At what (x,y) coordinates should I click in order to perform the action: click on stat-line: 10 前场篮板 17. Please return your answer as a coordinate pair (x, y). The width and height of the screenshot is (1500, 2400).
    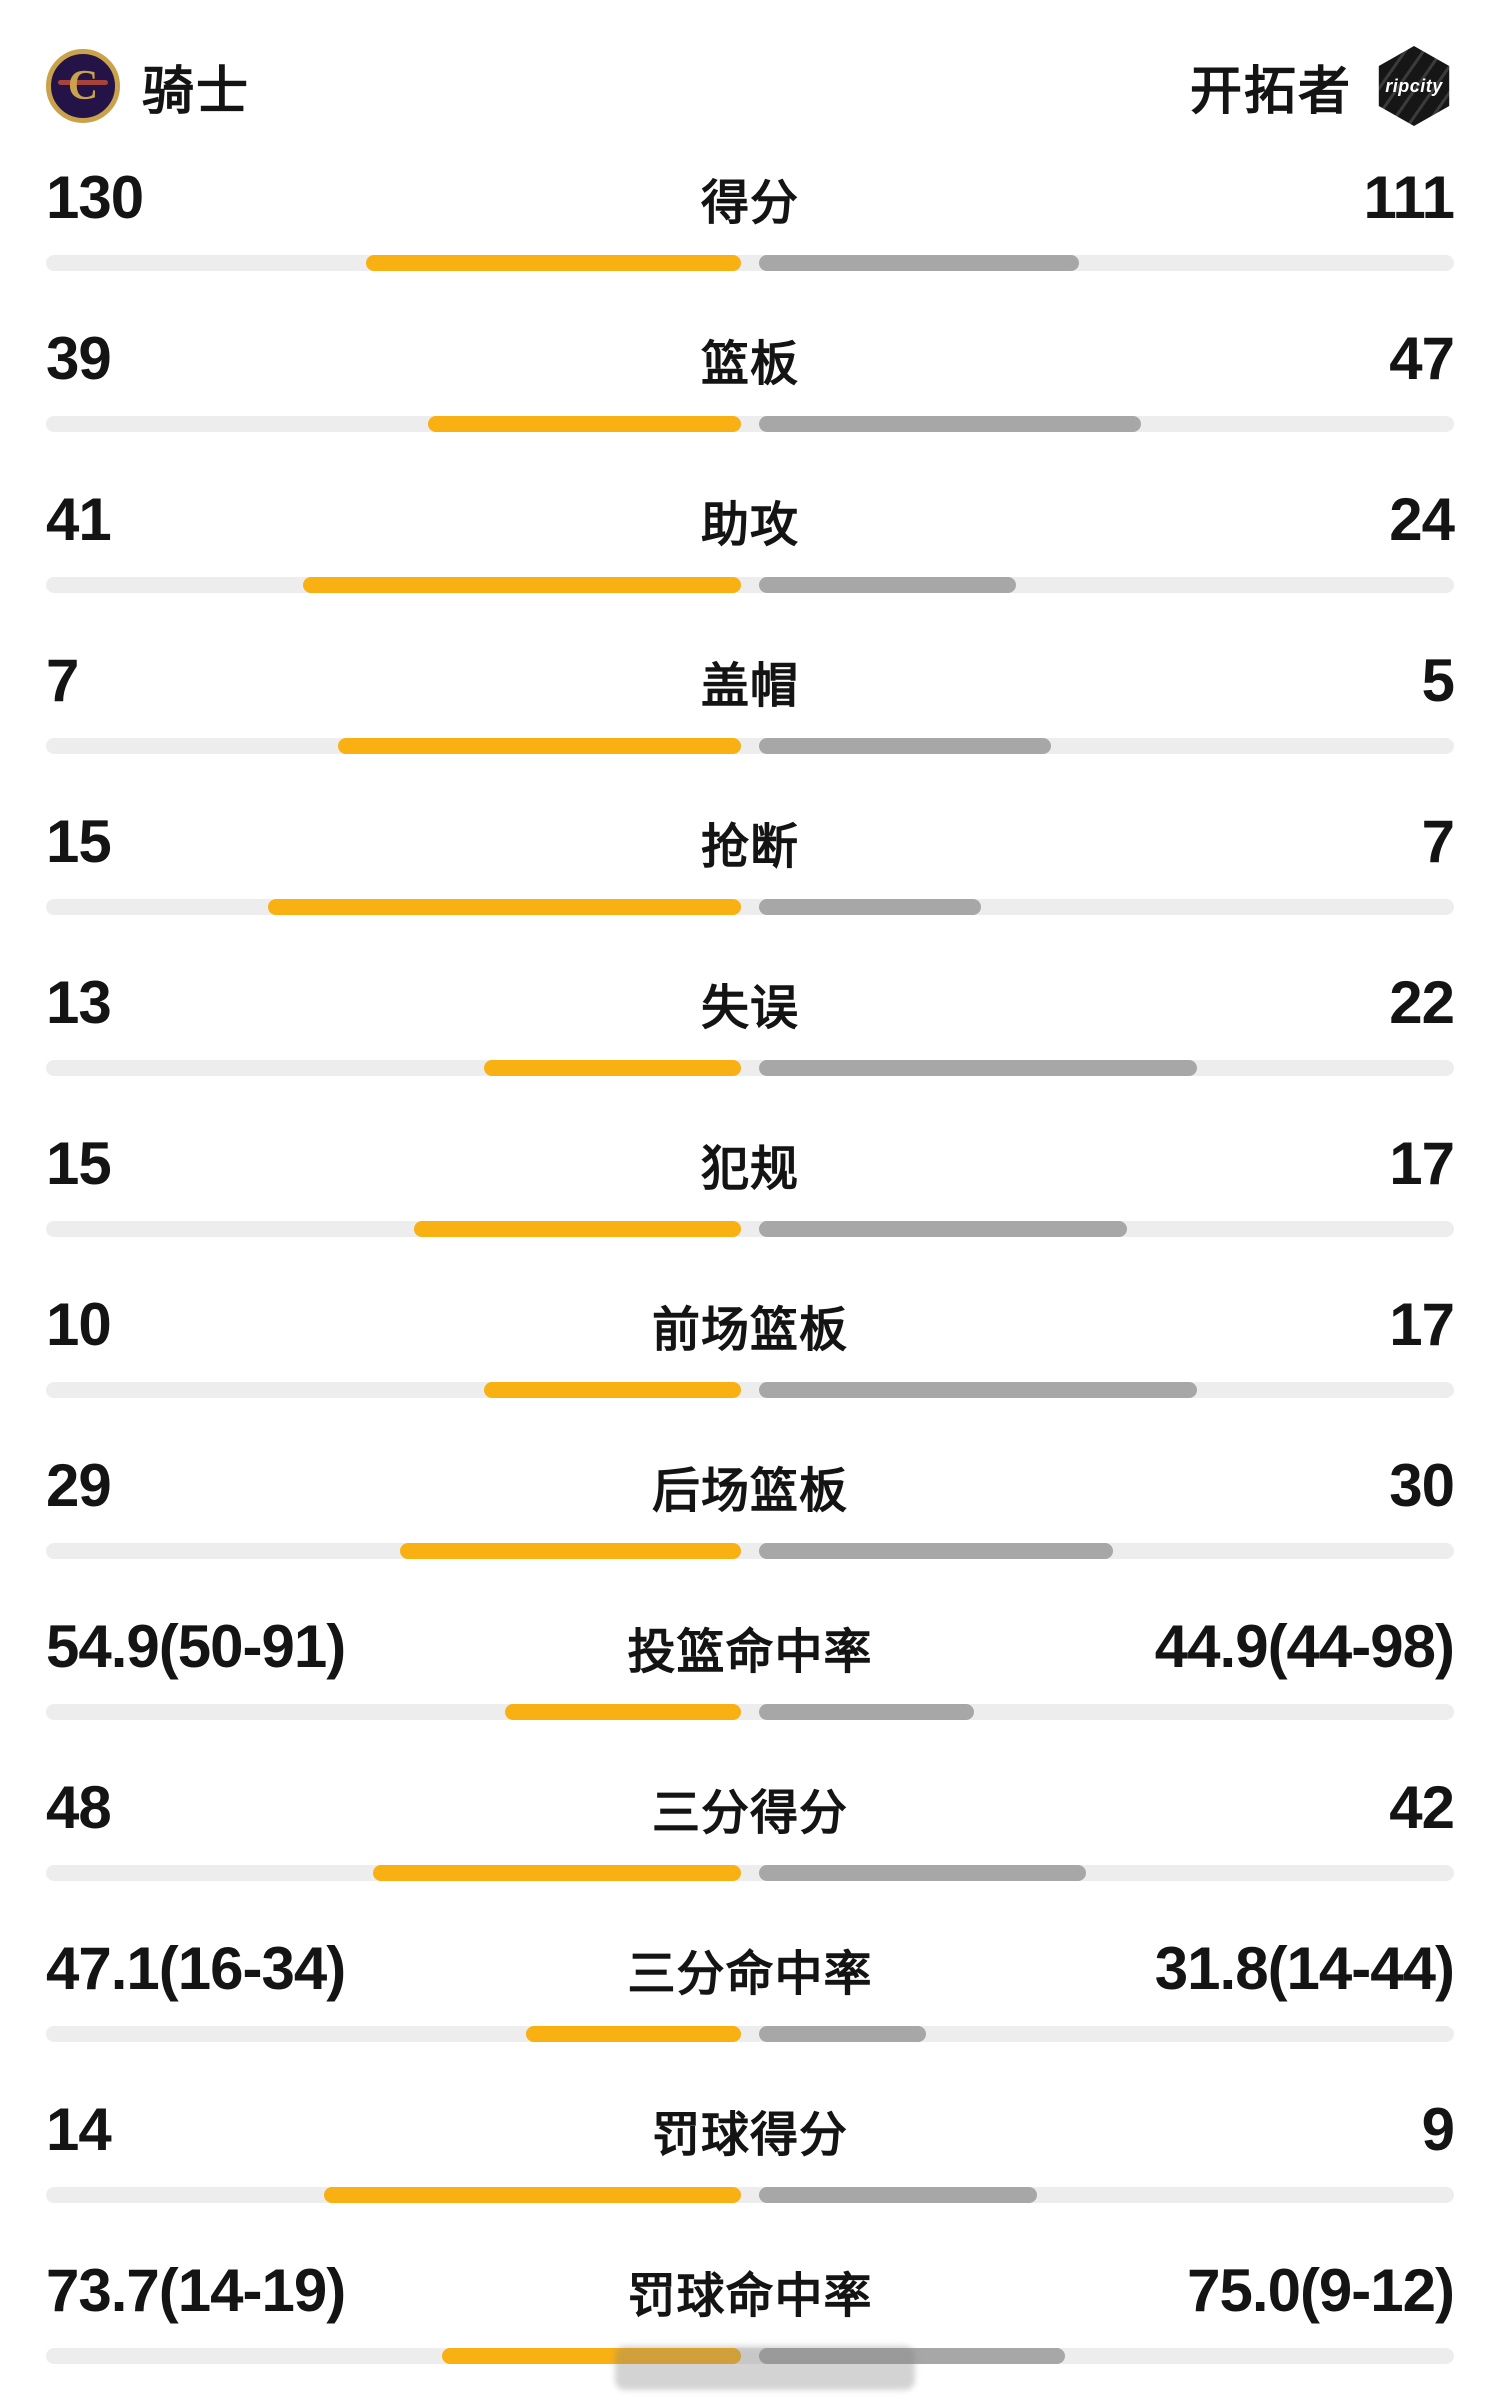
    Looking at the image, I should click on (750, 1324).